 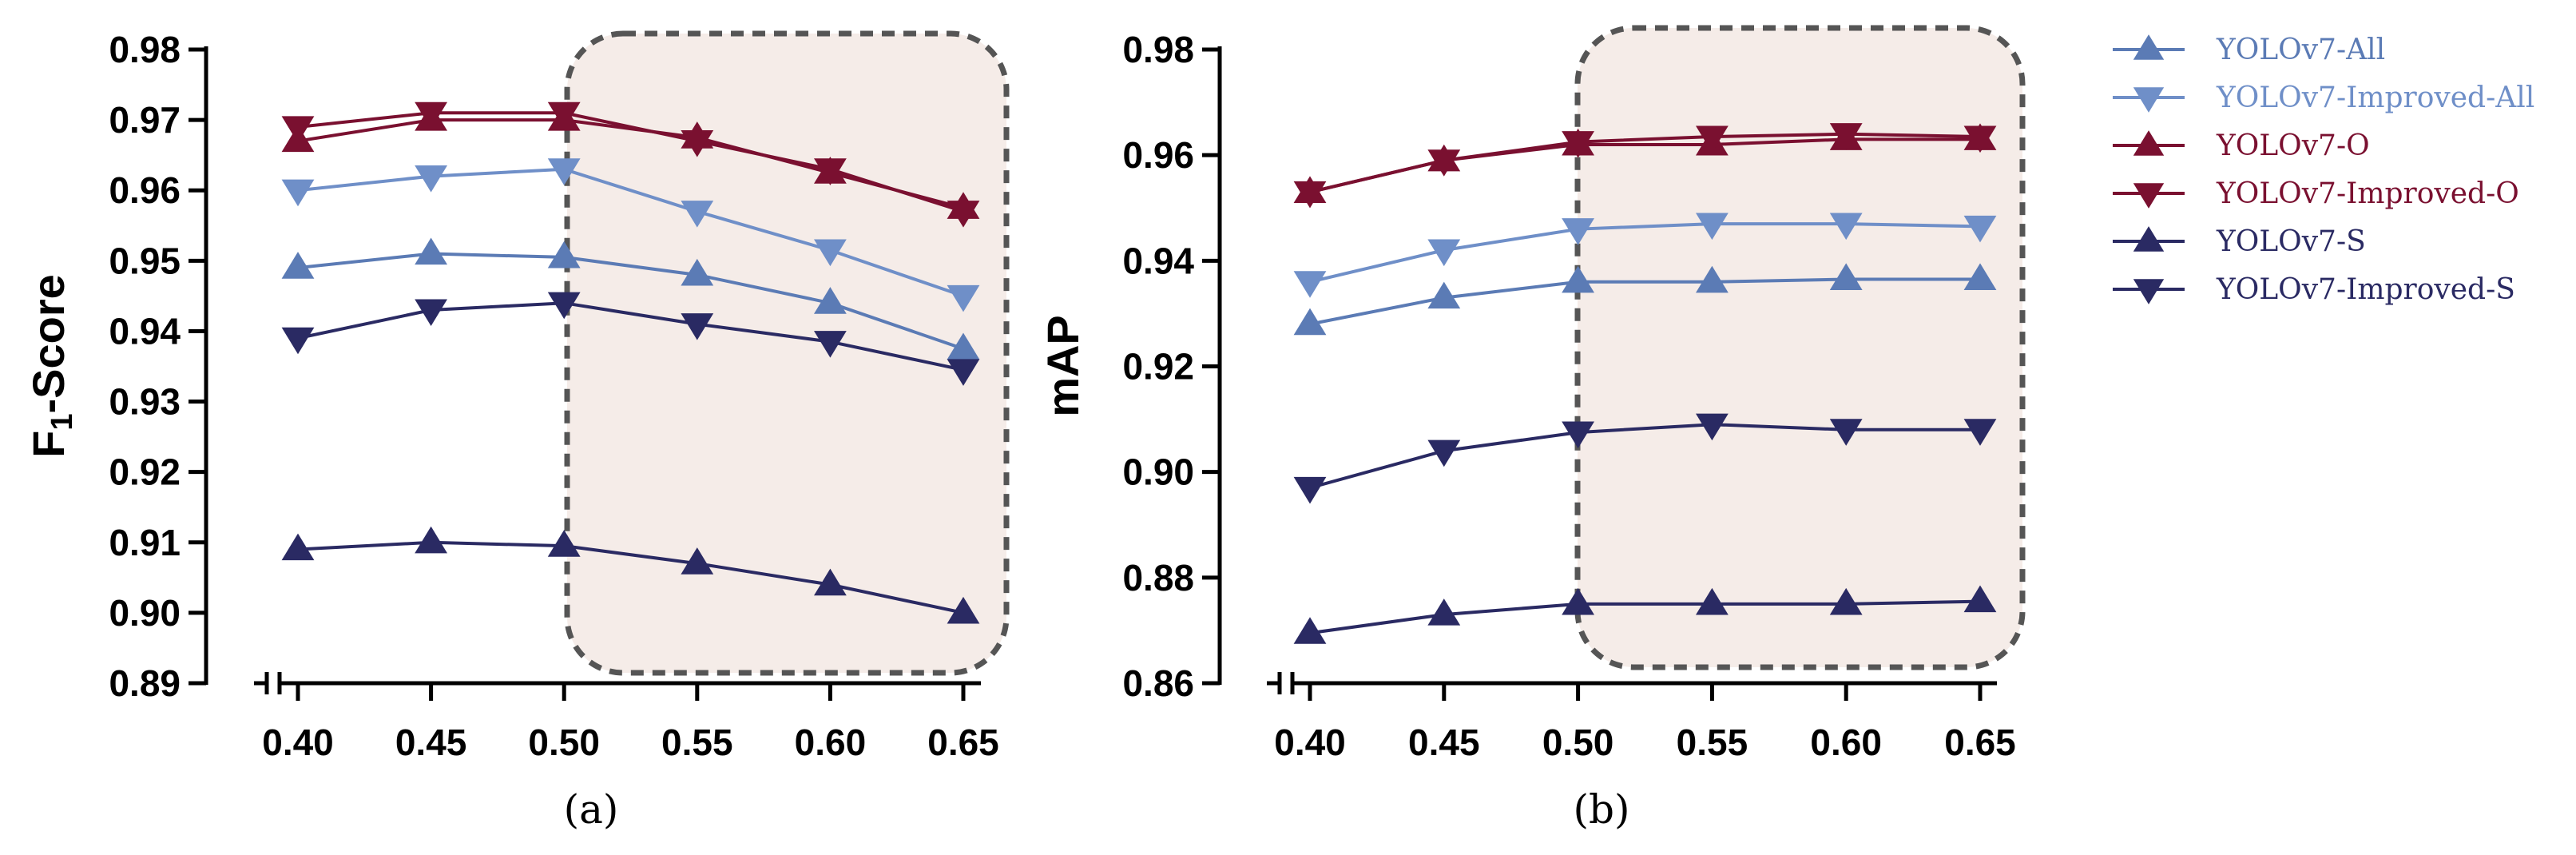 I want to click on legend-label: YOLOv7-Improved-S, so click(x=2365, y=290).